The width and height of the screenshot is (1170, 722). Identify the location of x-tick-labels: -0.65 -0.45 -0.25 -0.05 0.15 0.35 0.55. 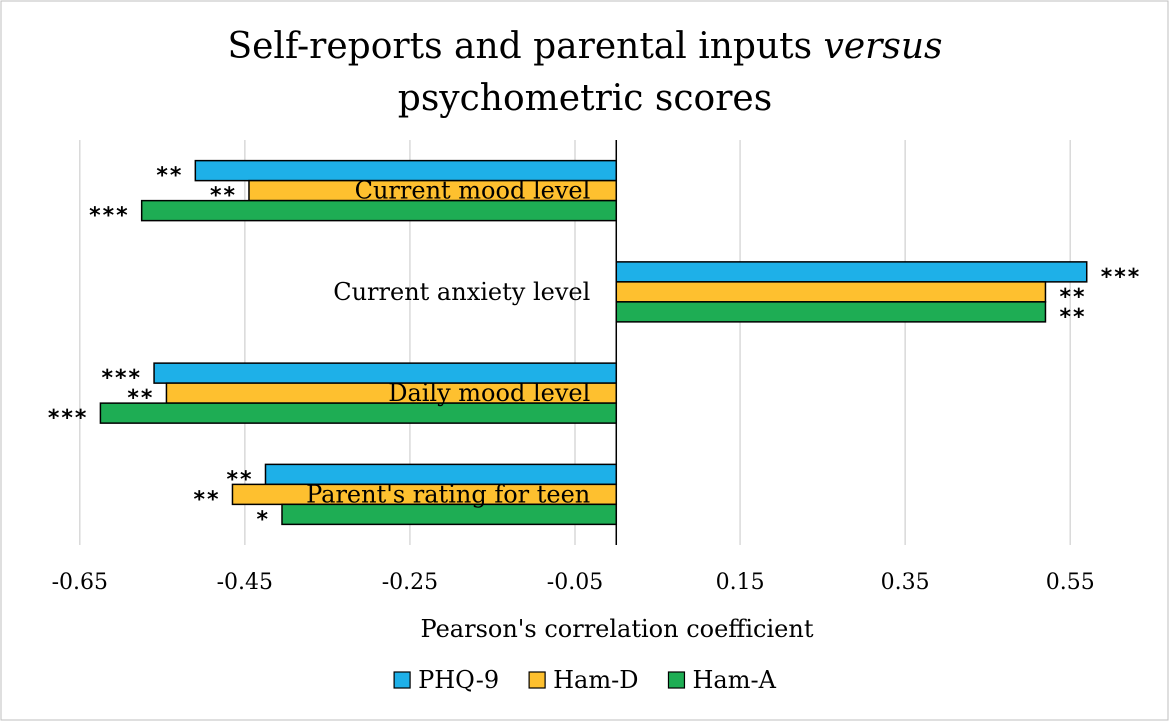
(573, 582).